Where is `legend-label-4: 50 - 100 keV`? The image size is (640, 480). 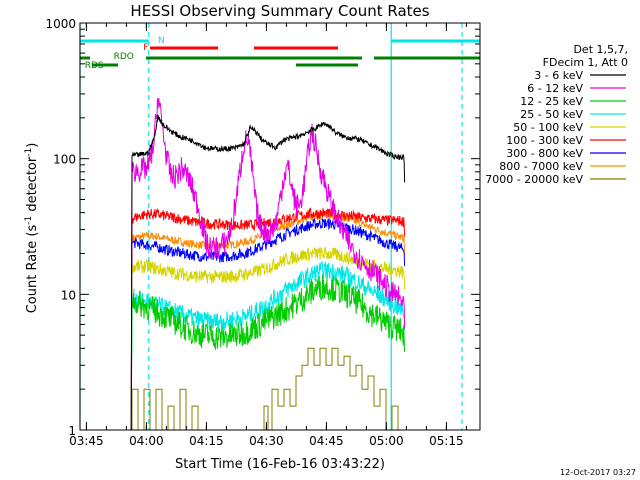 legend-label-4: 50 - 100 keV is located at coordinates (548, 127).